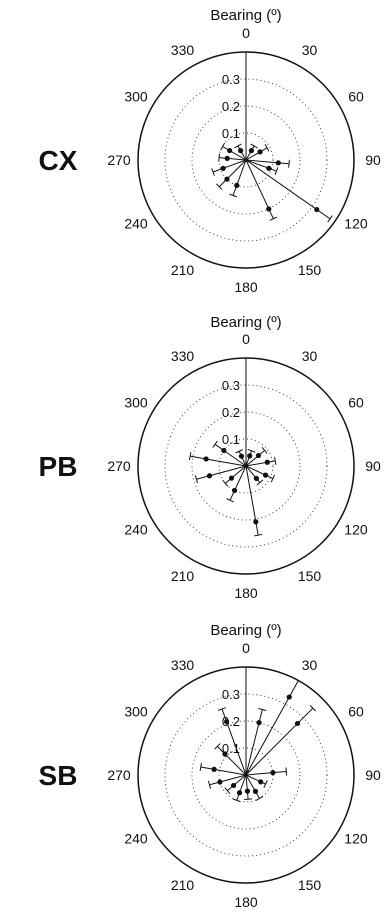  I want to click on angle-tick-label: 150, so click(310, 576).